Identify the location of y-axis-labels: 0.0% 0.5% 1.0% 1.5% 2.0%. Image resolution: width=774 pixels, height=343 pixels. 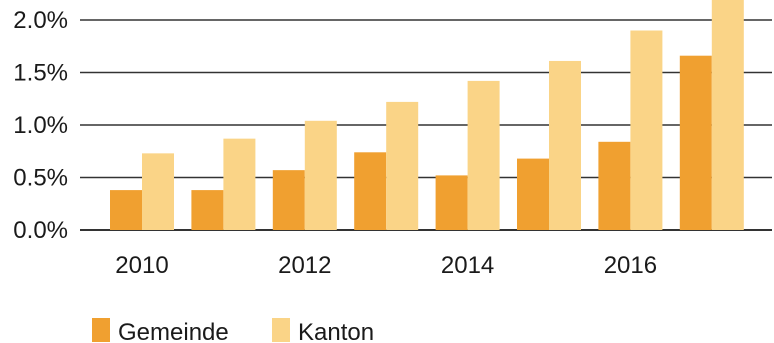
(40, 125).